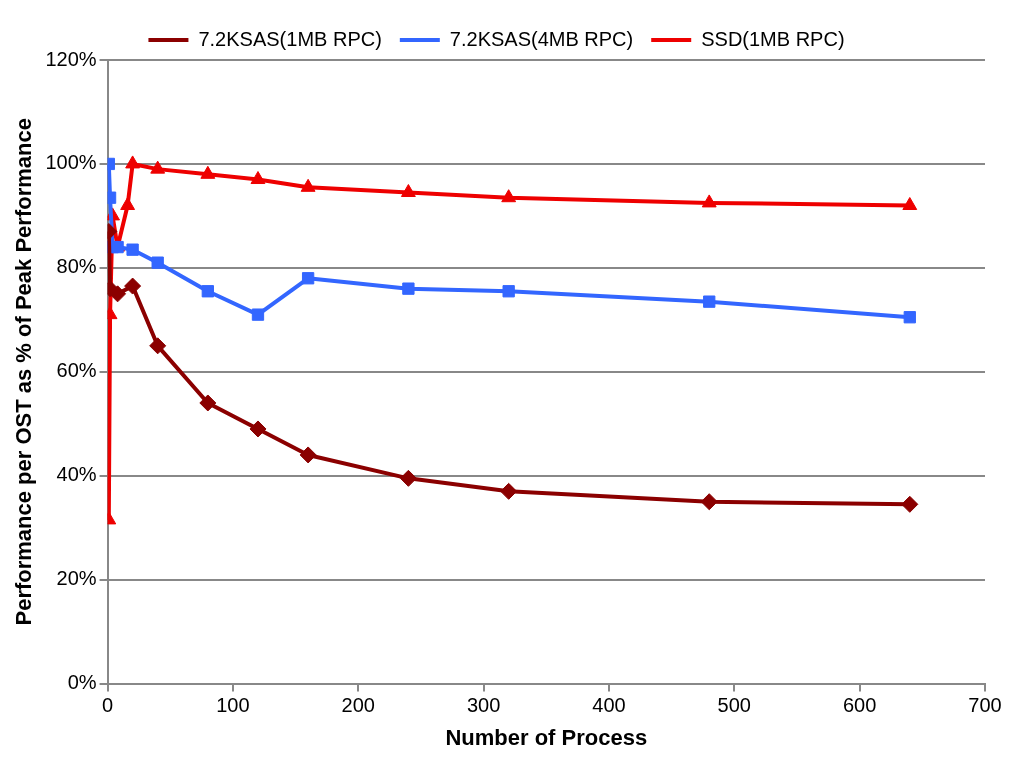  What do you see at coordinates (233, 705) in the screenshot?
I see `x-tick-label: 100` at bounding box center [233, 705].